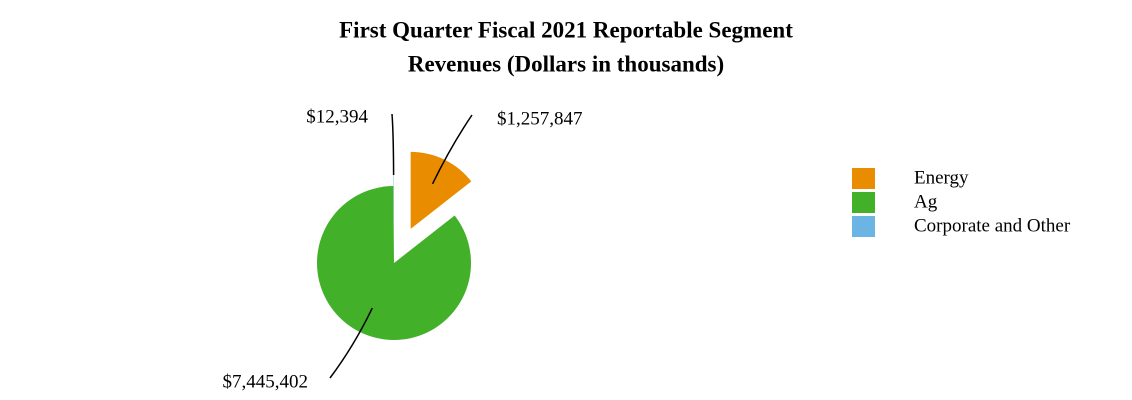 Image resolution: width=1132 pixels, height=400 pixels. What do you see at coordinates (992, 225) in the screenshot?
I see `legend-label: Corporate and Other` at bounding box center [992, 225].